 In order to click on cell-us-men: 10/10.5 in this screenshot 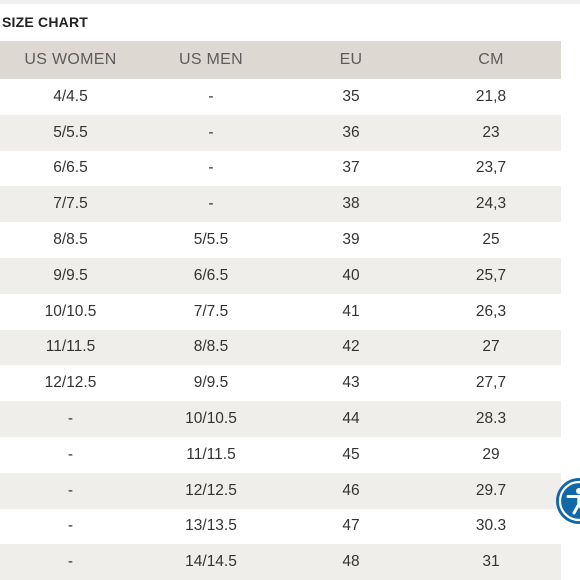, I will do `click(211, 419)`.